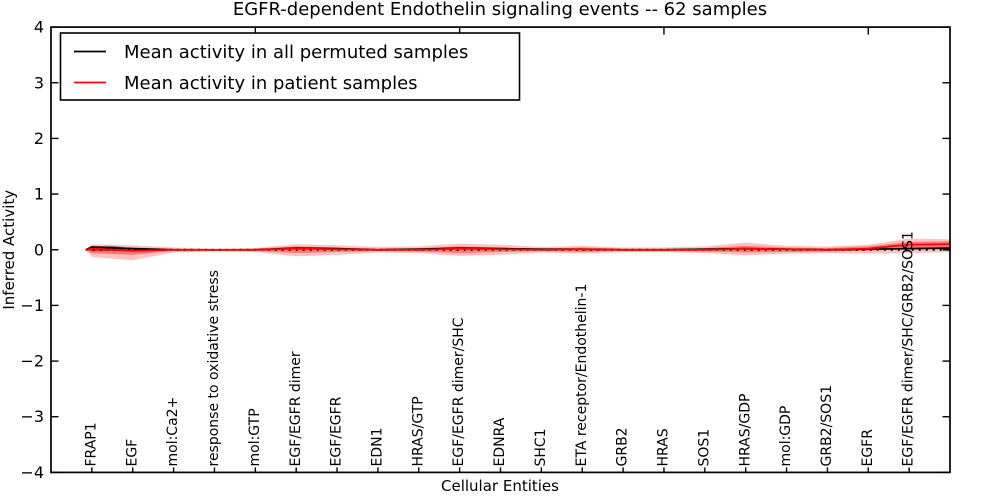 The height and width of the screenshot is (500, 1000). I want to click on x-category-label: mol:Ca2+, so click(173, 432).